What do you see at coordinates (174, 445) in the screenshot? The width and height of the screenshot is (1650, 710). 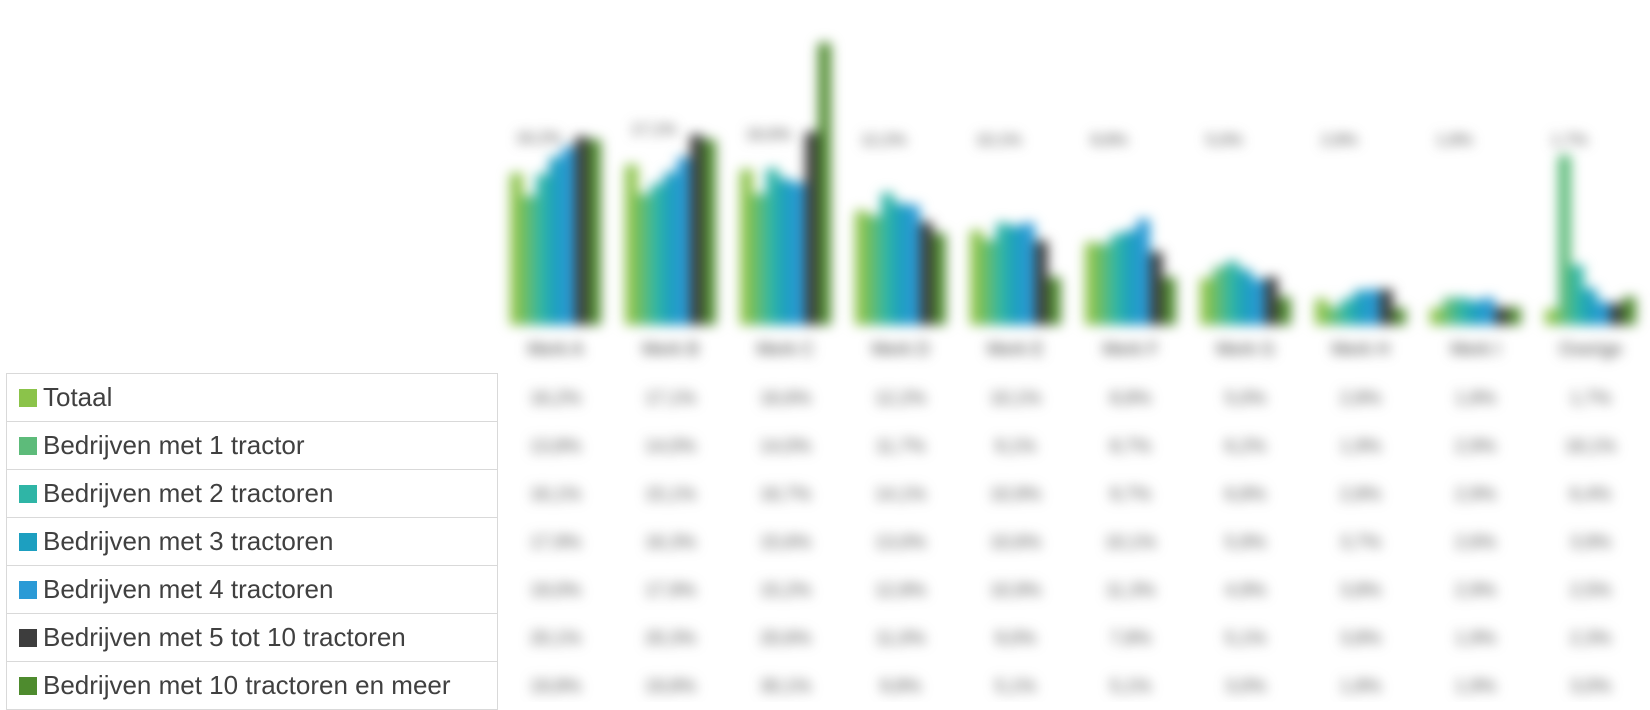 I see `legend-label: Bedrijven met 1 tractor` at bounding box center [174, 445].